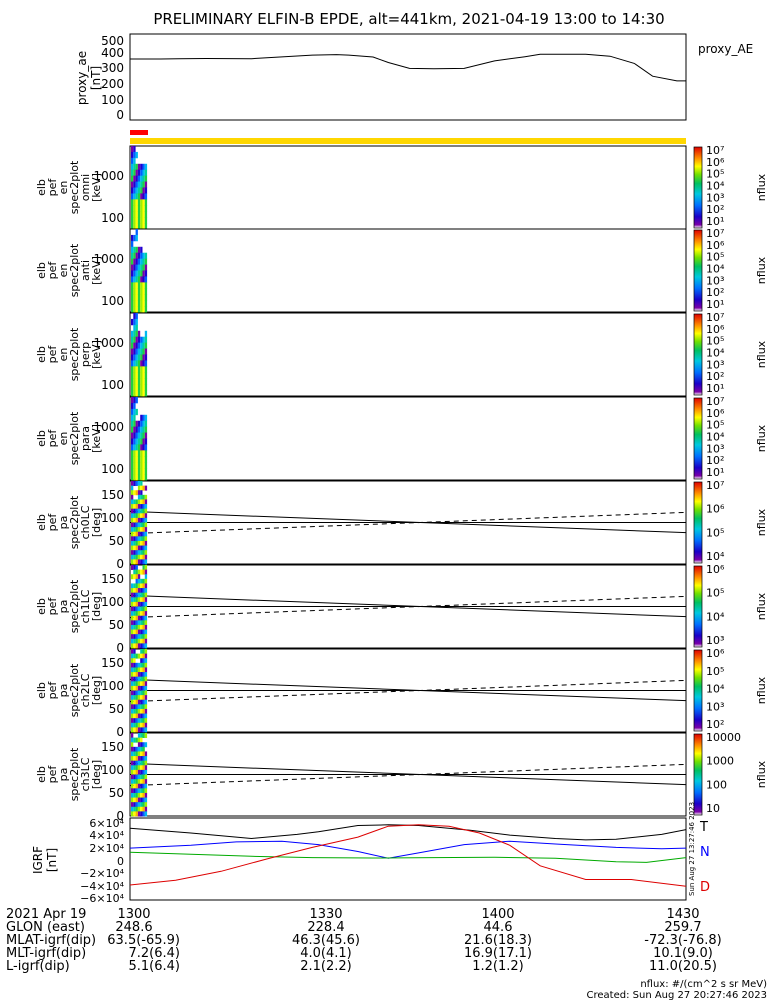 Image resolution: width=775 pixels, height=1001 pixels. I want to click on energy_perp-ytick: 100, so click(112, 385).